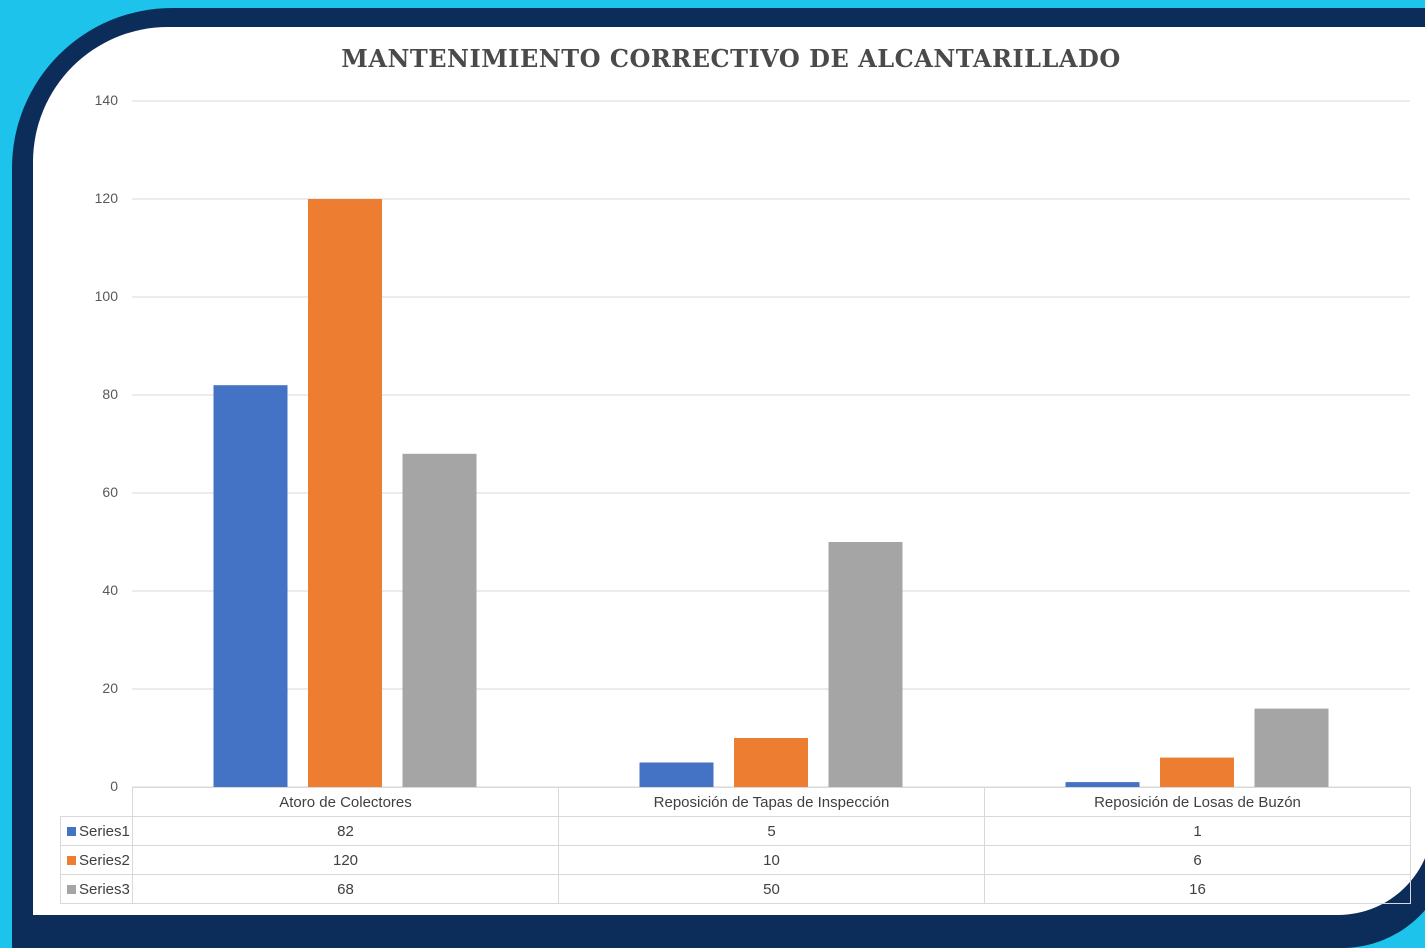 The height and width of the screenshot is (948, 1425). What do you see at coordinates (345, 831) in the screenshot?
I see `data-label: 82` at bounding box center [345, 831].